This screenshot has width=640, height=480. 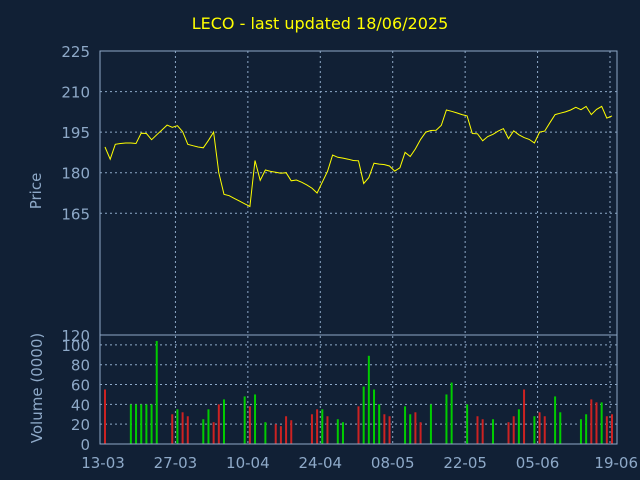 I want to click on price-tick-label: 180, so click(x=75, y=174).